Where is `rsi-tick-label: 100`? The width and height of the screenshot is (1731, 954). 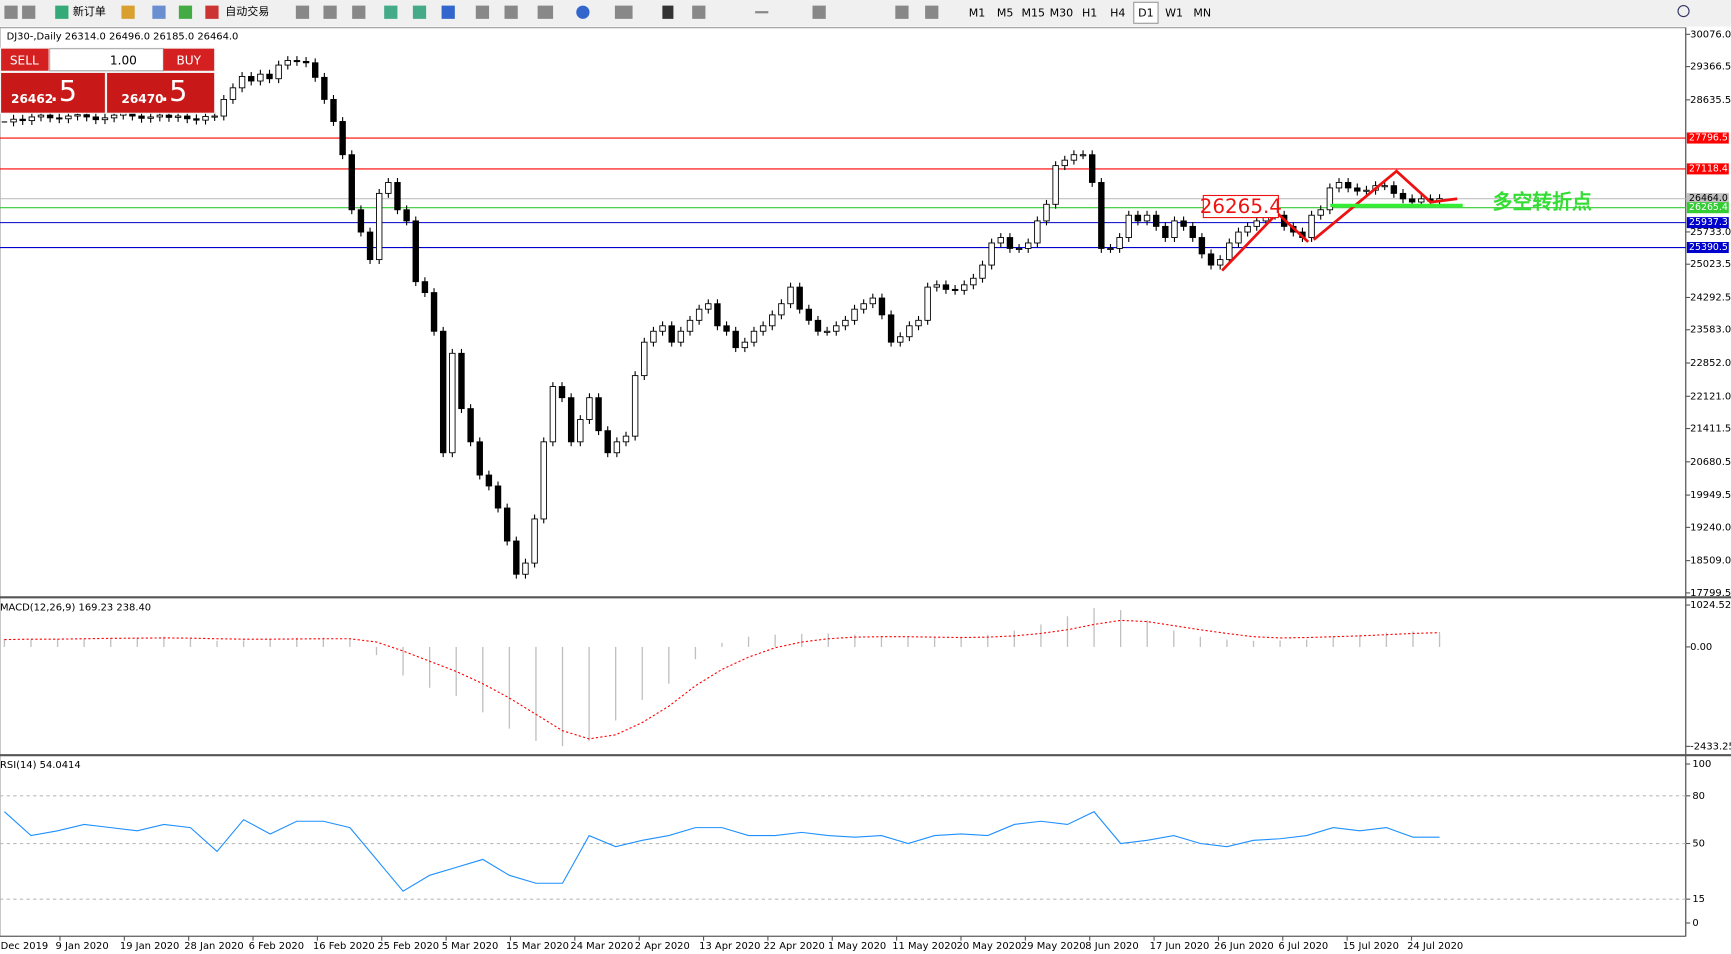
rsi-tick-label: 100 is located at coordinates (1701, 764).